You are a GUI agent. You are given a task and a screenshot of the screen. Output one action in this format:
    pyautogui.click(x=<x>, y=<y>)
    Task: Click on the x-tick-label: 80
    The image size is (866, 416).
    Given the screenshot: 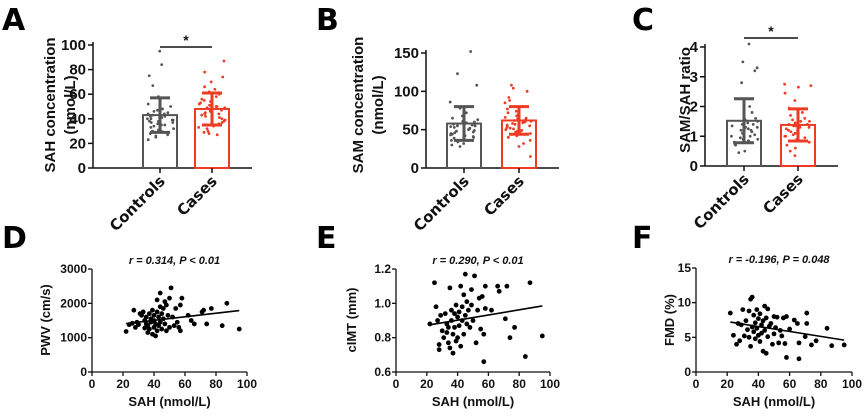 What is the action you would take?
    pyautogui.click(x=216, y=384)
    